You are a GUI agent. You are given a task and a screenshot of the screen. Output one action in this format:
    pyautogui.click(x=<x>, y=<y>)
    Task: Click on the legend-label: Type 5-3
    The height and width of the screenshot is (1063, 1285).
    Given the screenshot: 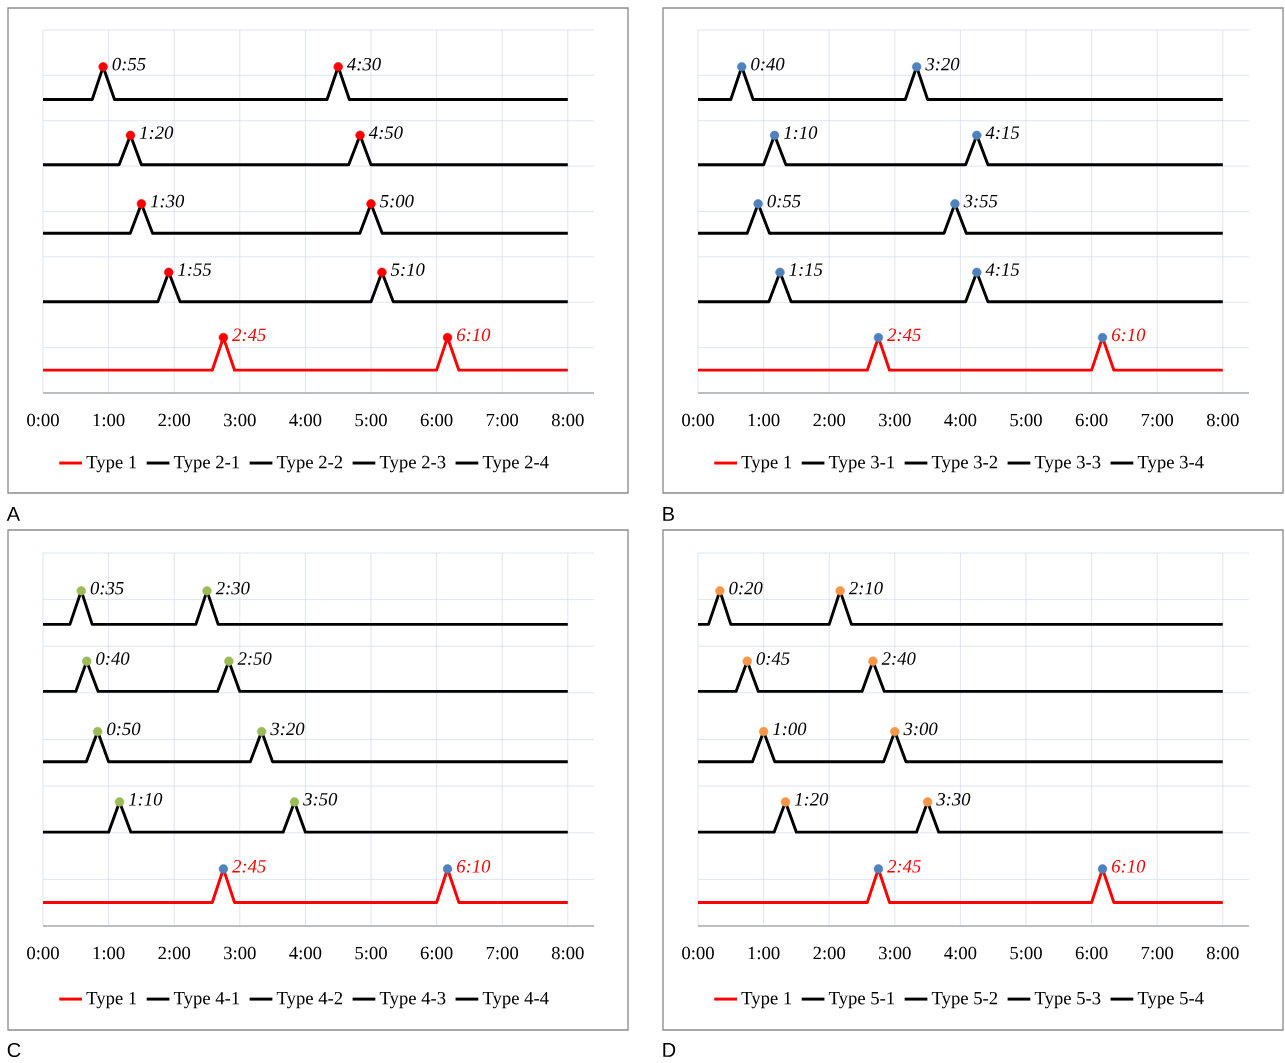 What is the action you would take?
    pyautogui.click(x=1067, y=1000)
    